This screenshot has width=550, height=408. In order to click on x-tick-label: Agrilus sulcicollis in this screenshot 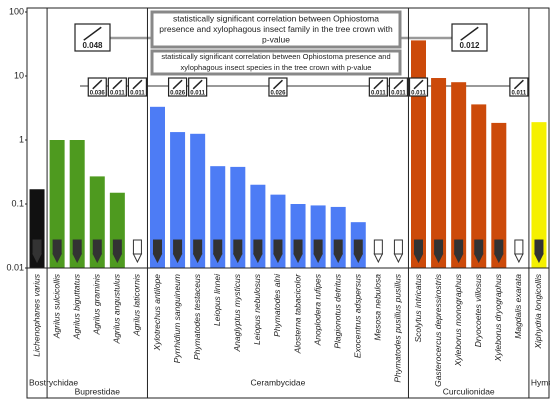, I will do `click(56, 306)`.